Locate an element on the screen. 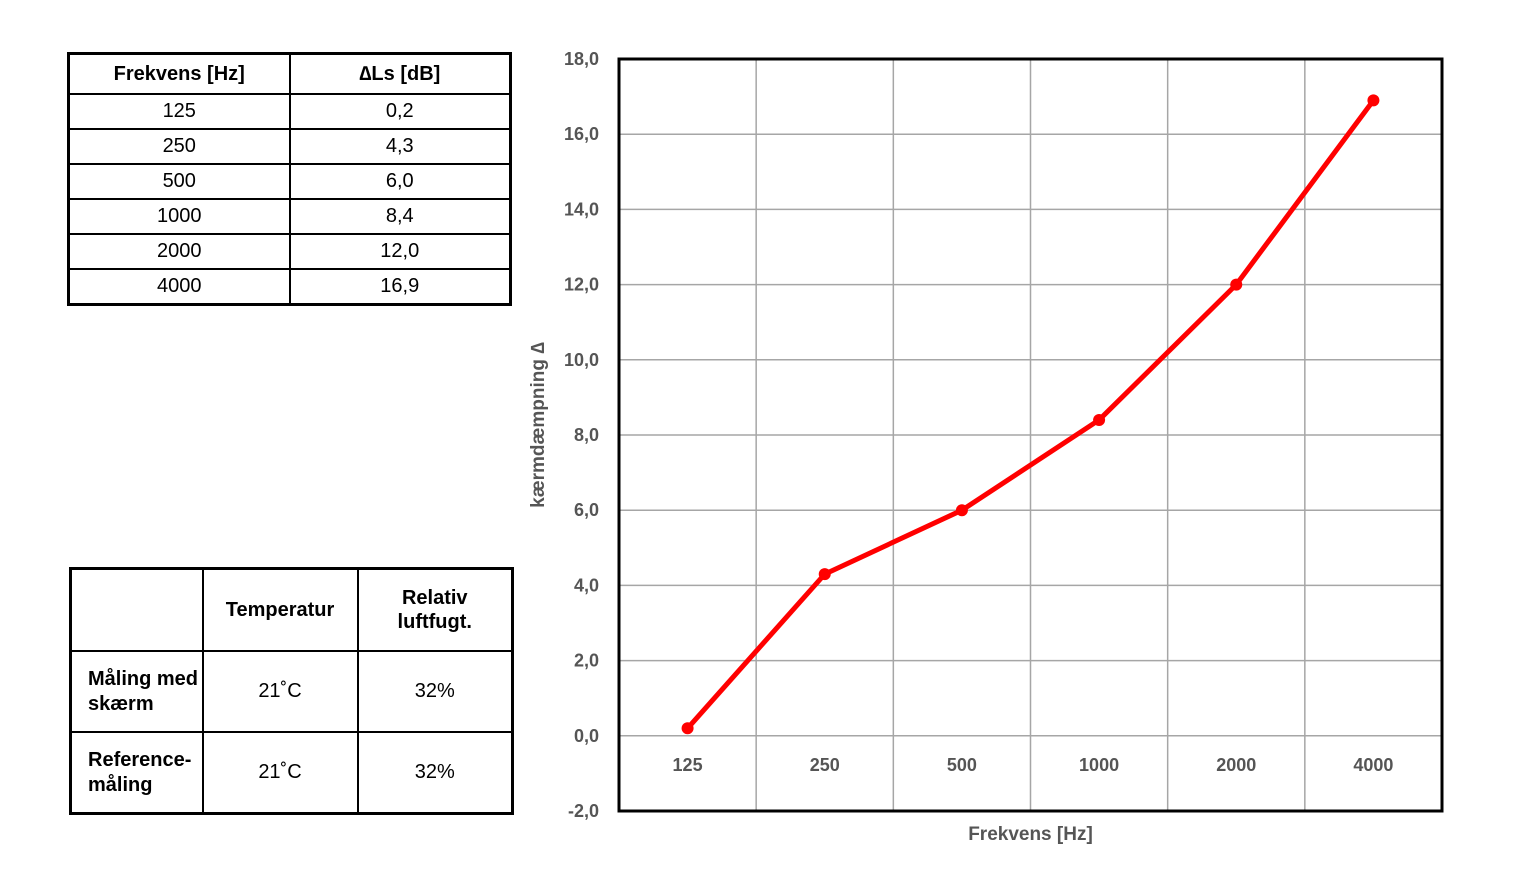 Image resolution: width=1514 pixels, height=884 pixels. y-tick-label: 6,0 is located at coordinates (586, 510).